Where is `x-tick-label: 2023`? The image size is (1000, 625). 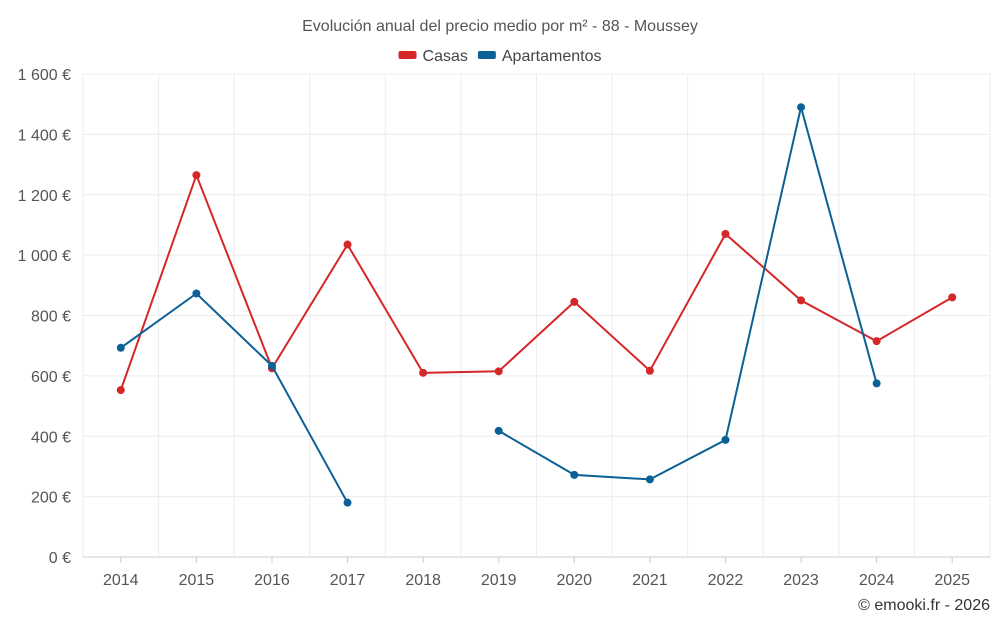 x-tick-label: 2023 is located at coordinates (801, 580).